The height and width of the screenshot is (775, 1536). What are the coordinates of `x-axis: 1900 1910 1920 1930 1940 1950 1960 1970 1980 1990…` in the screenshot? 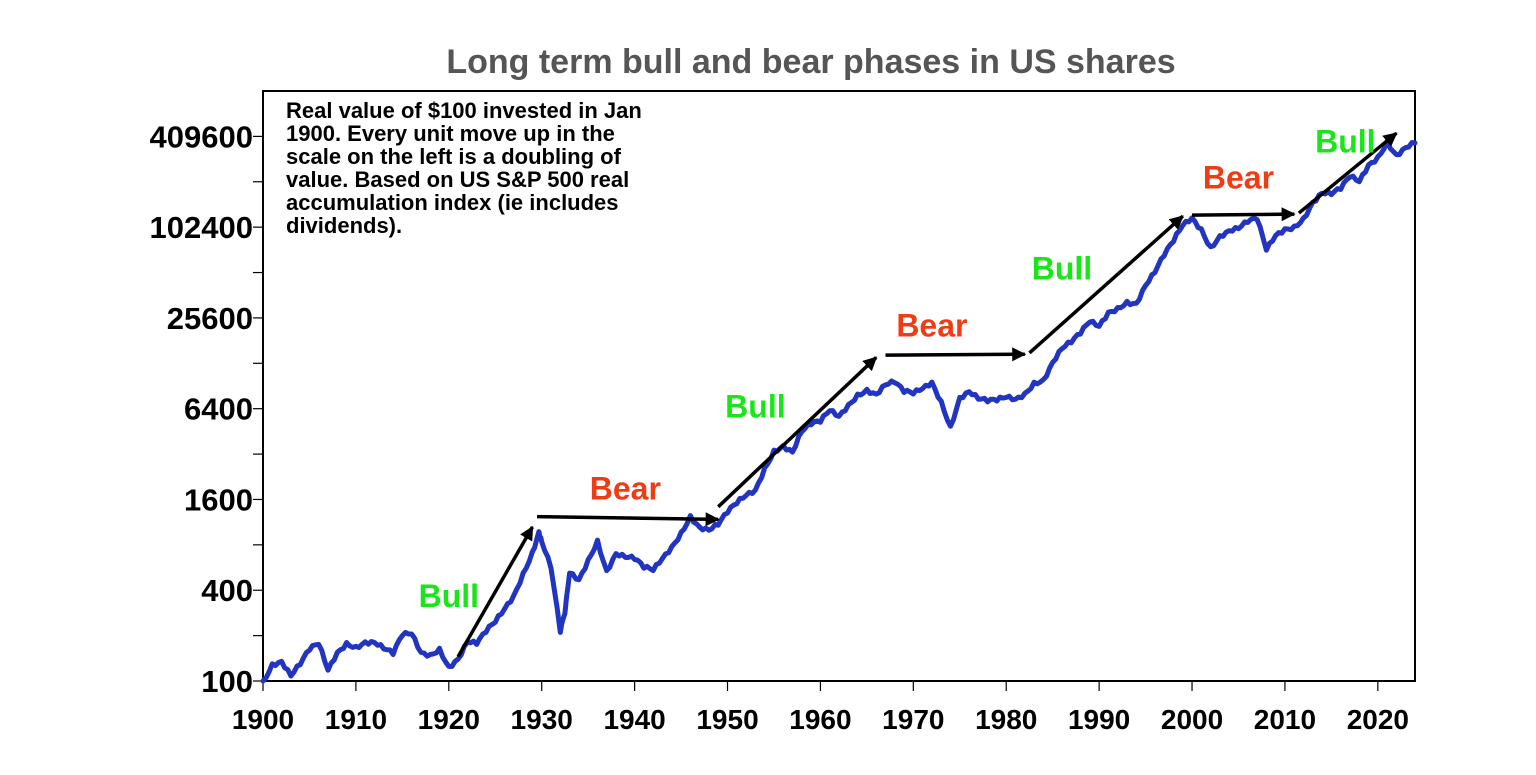 It's located at (820, 708).